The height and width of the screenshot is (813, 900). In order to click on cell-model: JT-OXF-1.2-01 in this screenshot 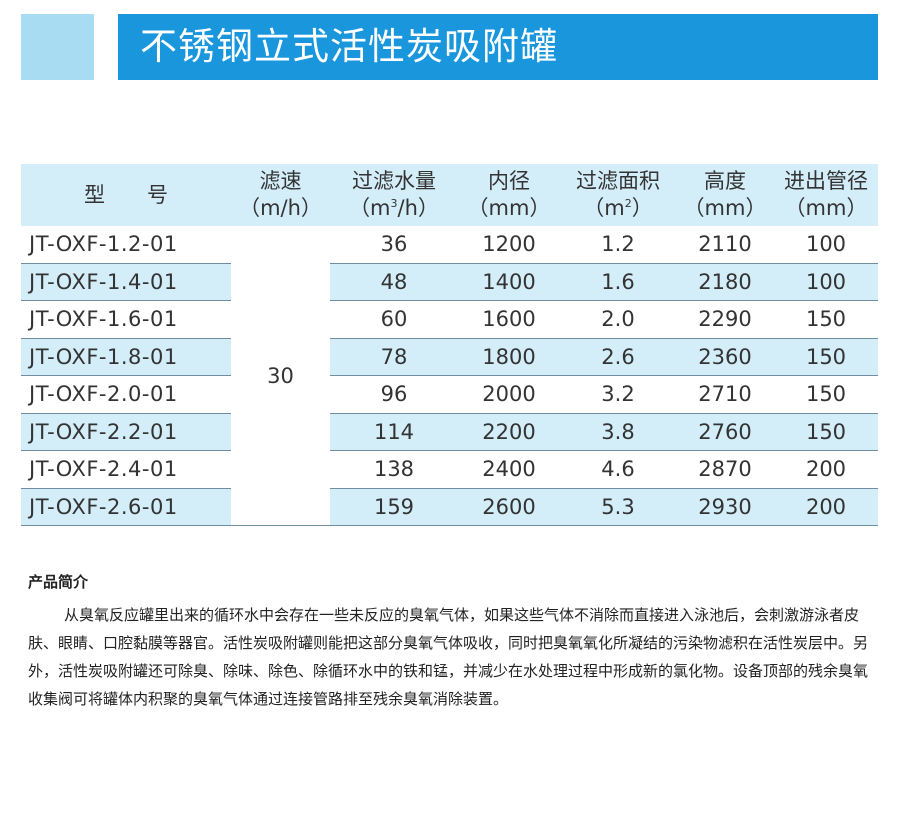, I will do `click(126, 245)`.